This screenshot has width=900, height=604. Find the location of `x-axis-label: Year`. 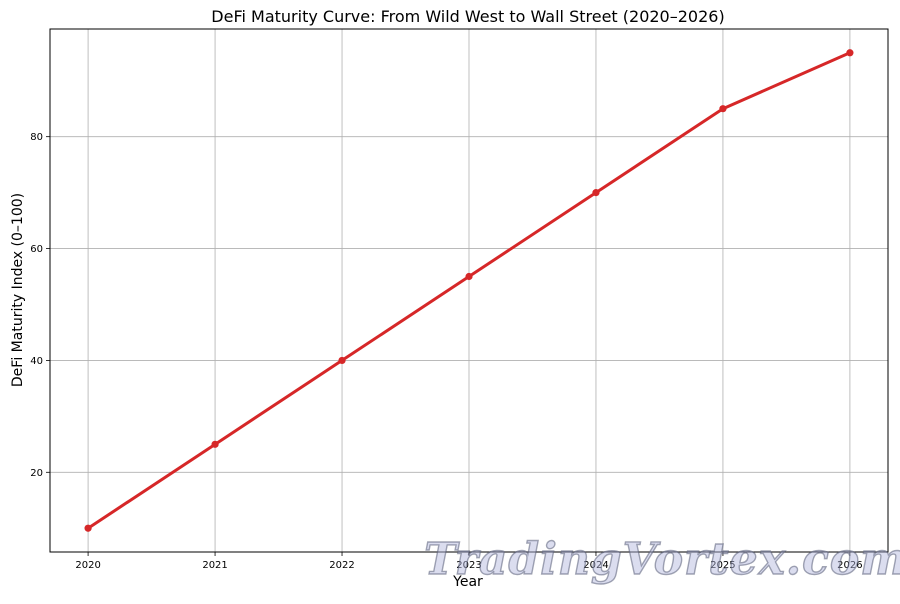

x-axis-label: Year is located at coordinates (467, 582).